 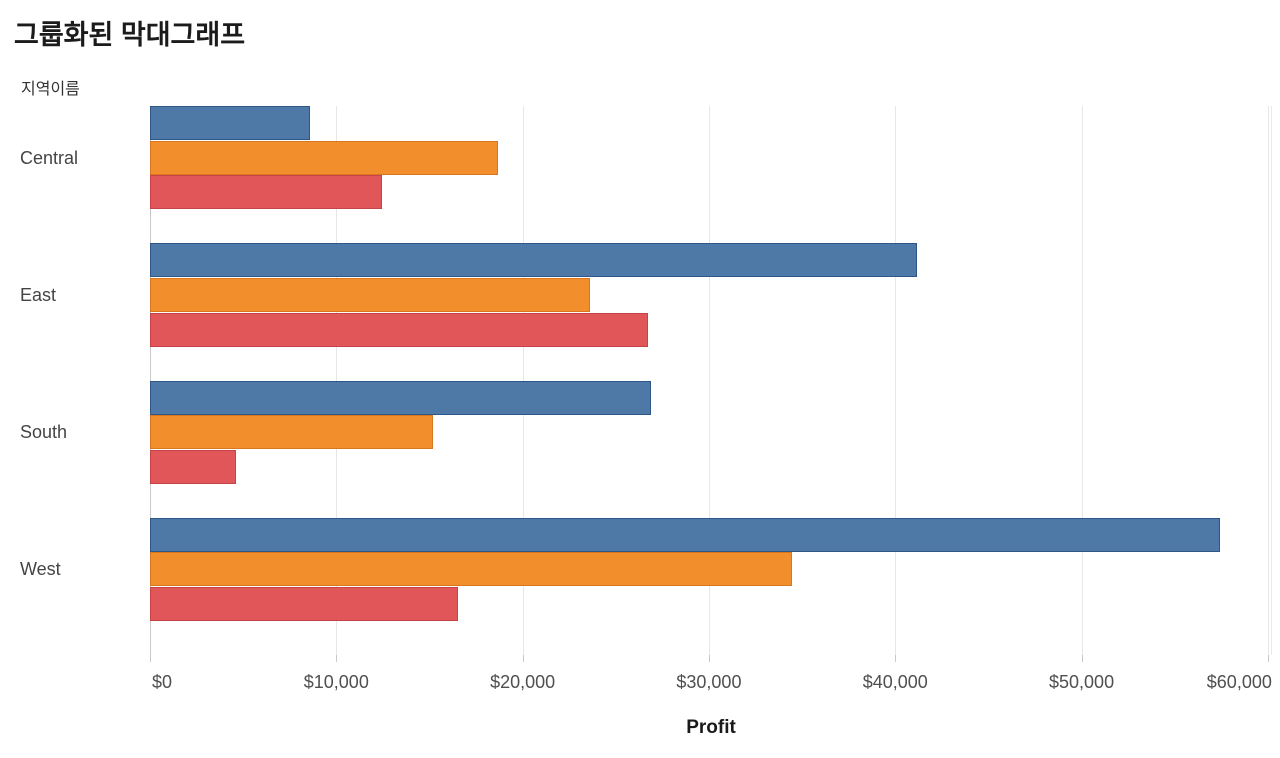 I want to click on bar-east-series-red, so click(x=399, y=329).